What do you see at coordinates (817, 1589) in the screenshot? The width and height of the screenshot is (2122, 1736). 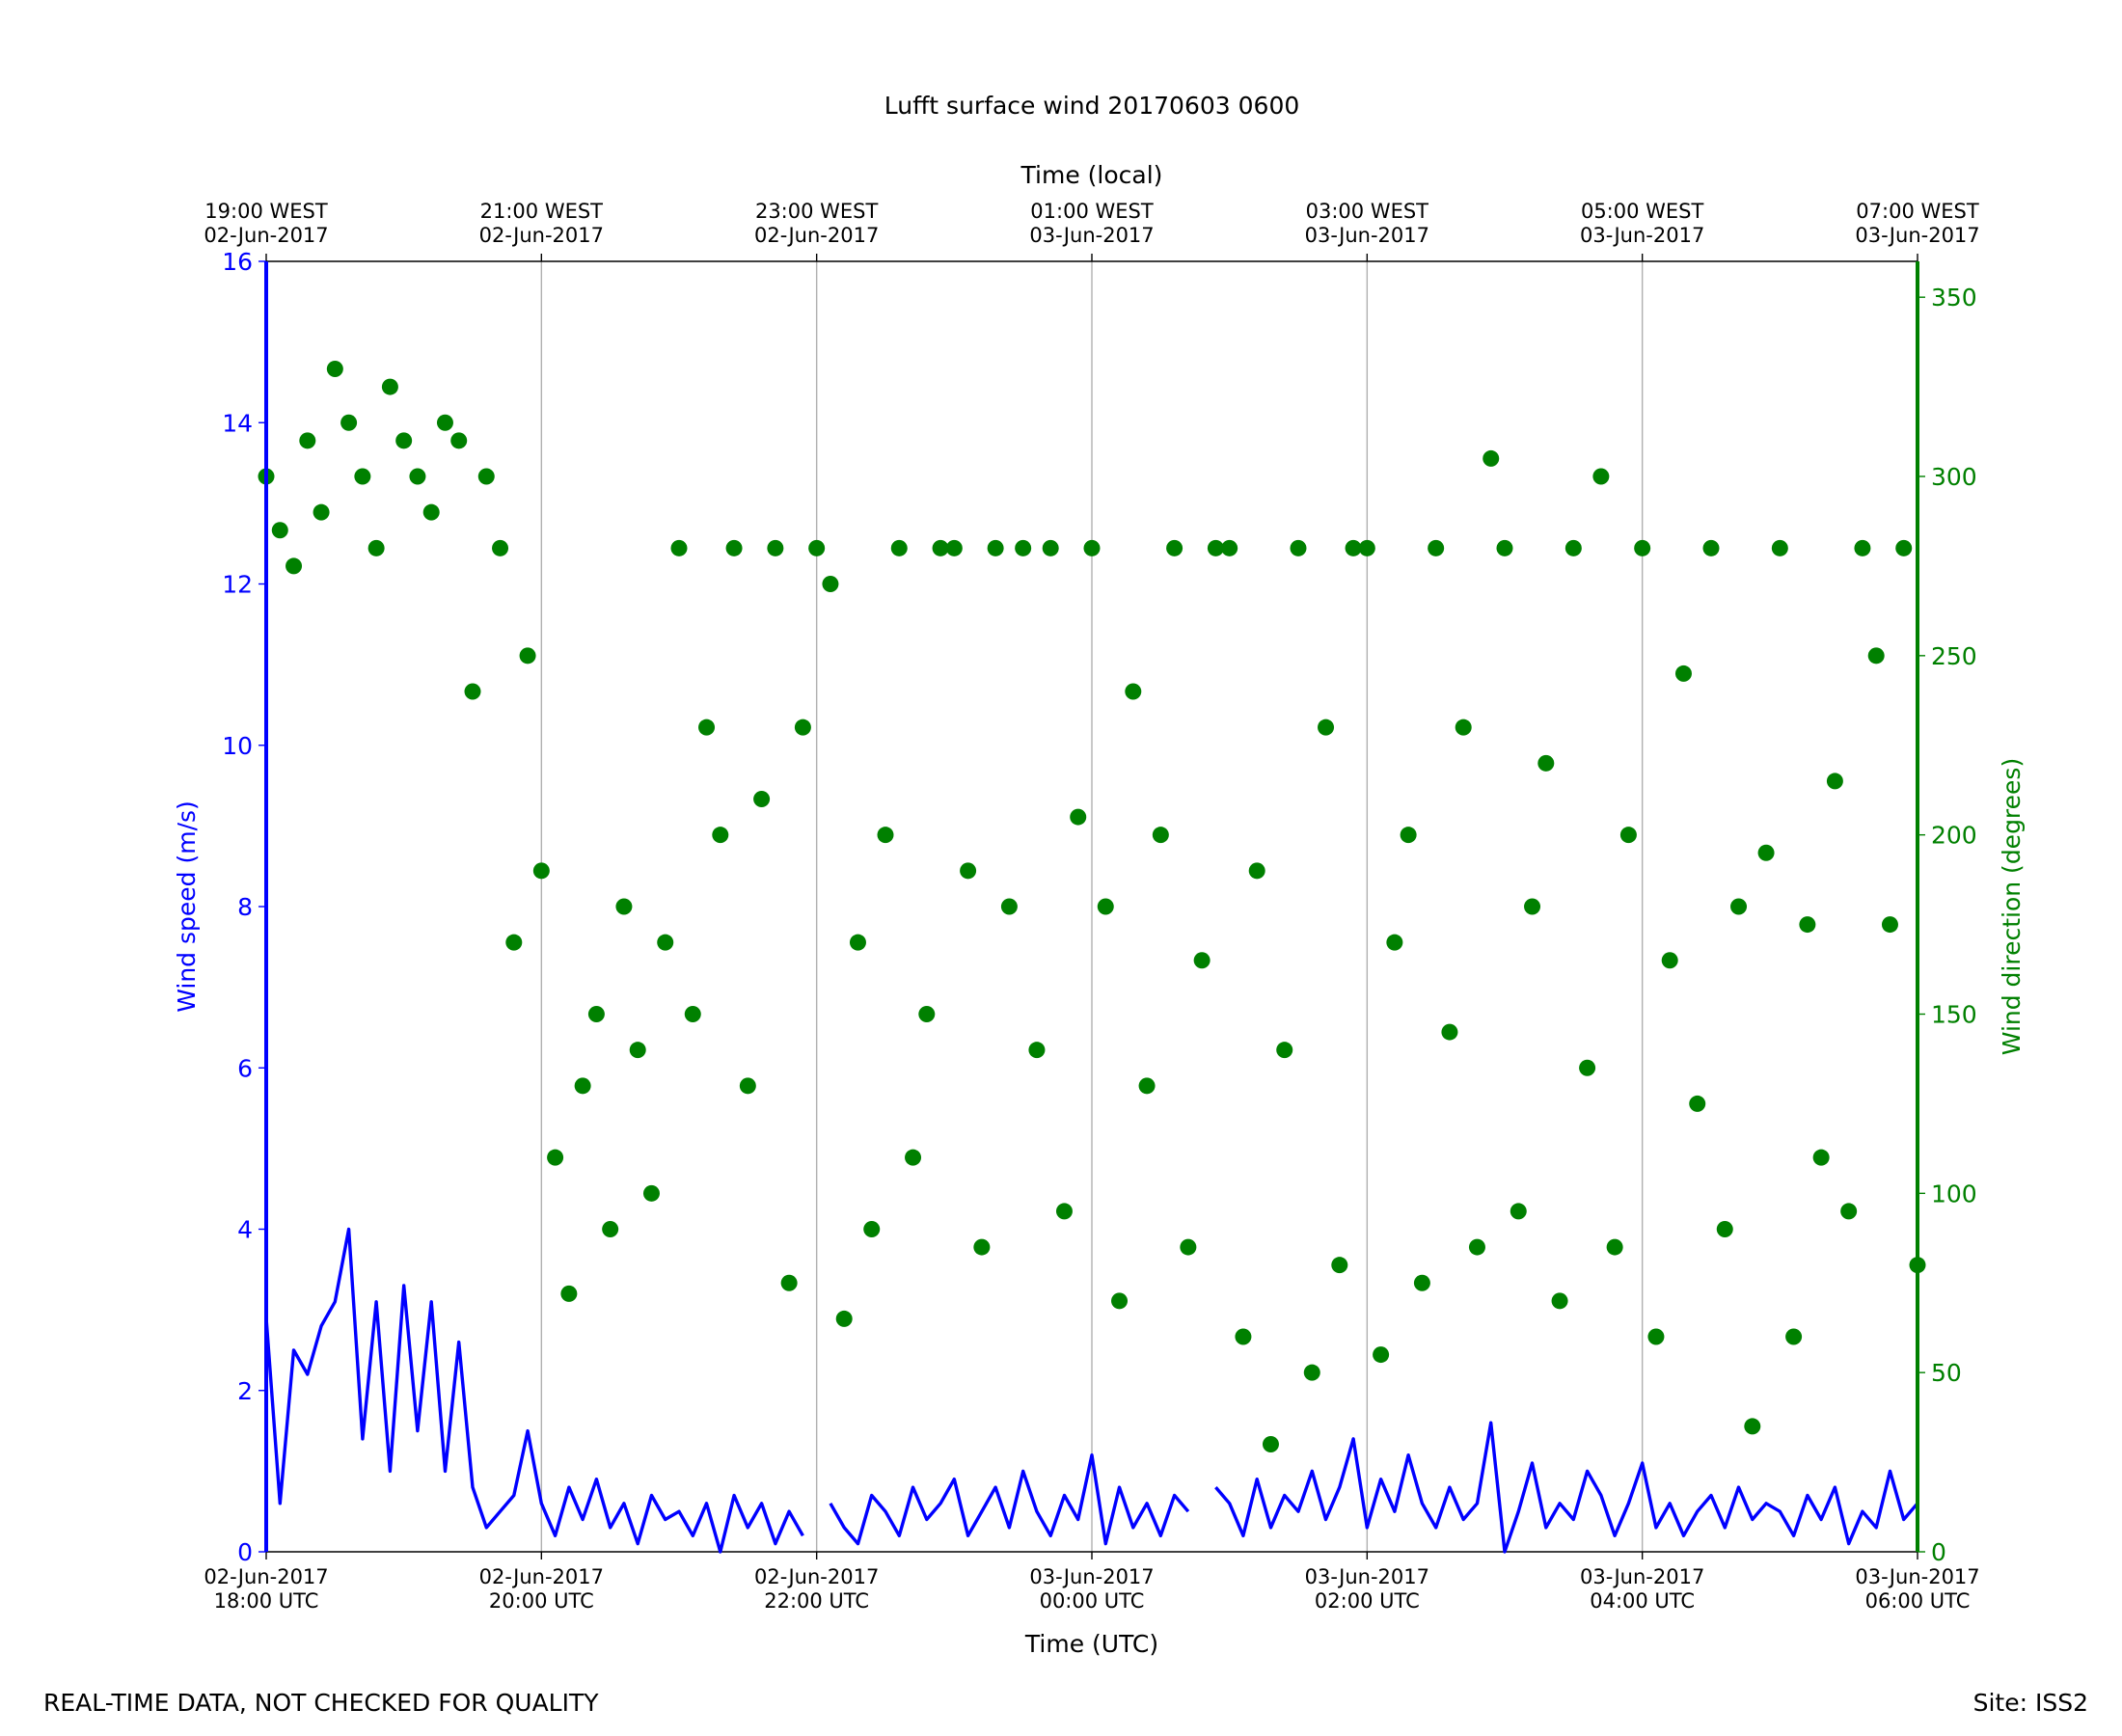 I see `x-tick-label: 02-Jun-2017 22:00 UTC` at bounding box center [817, 1589].